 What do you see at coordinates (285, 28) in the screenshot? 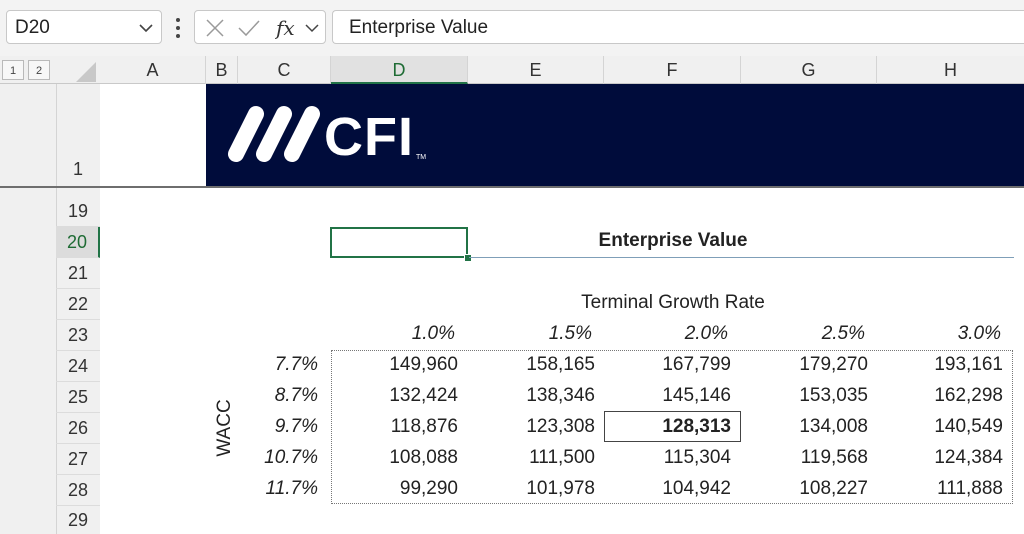
I see `svg-text: fx` at bounding box center [285, 28].